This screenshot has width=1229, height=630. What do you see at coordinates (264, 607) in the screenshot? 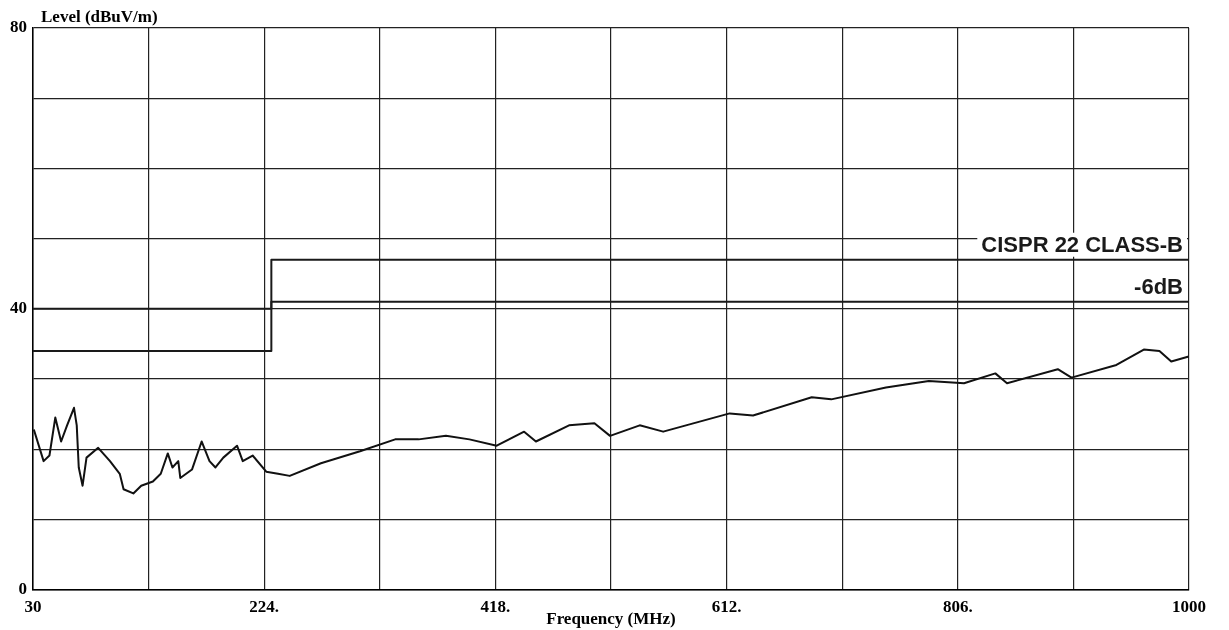
I see `x-tick-label: 224.` at bounding box center [264, 607].